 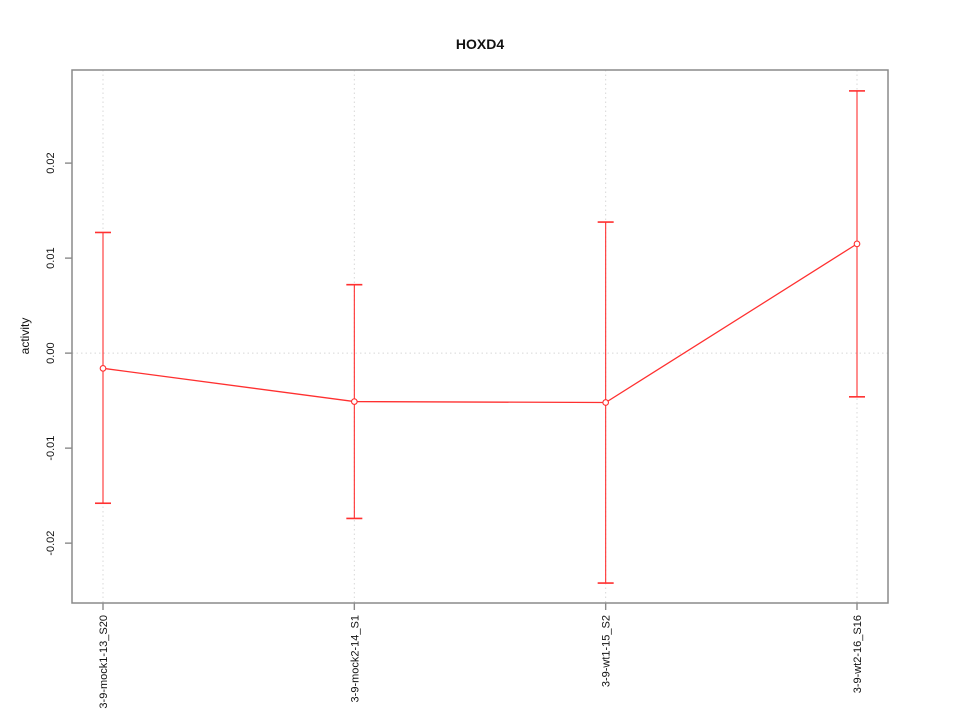 I want to click on y-tick-label: -0.01, so click(x=51, y=448).